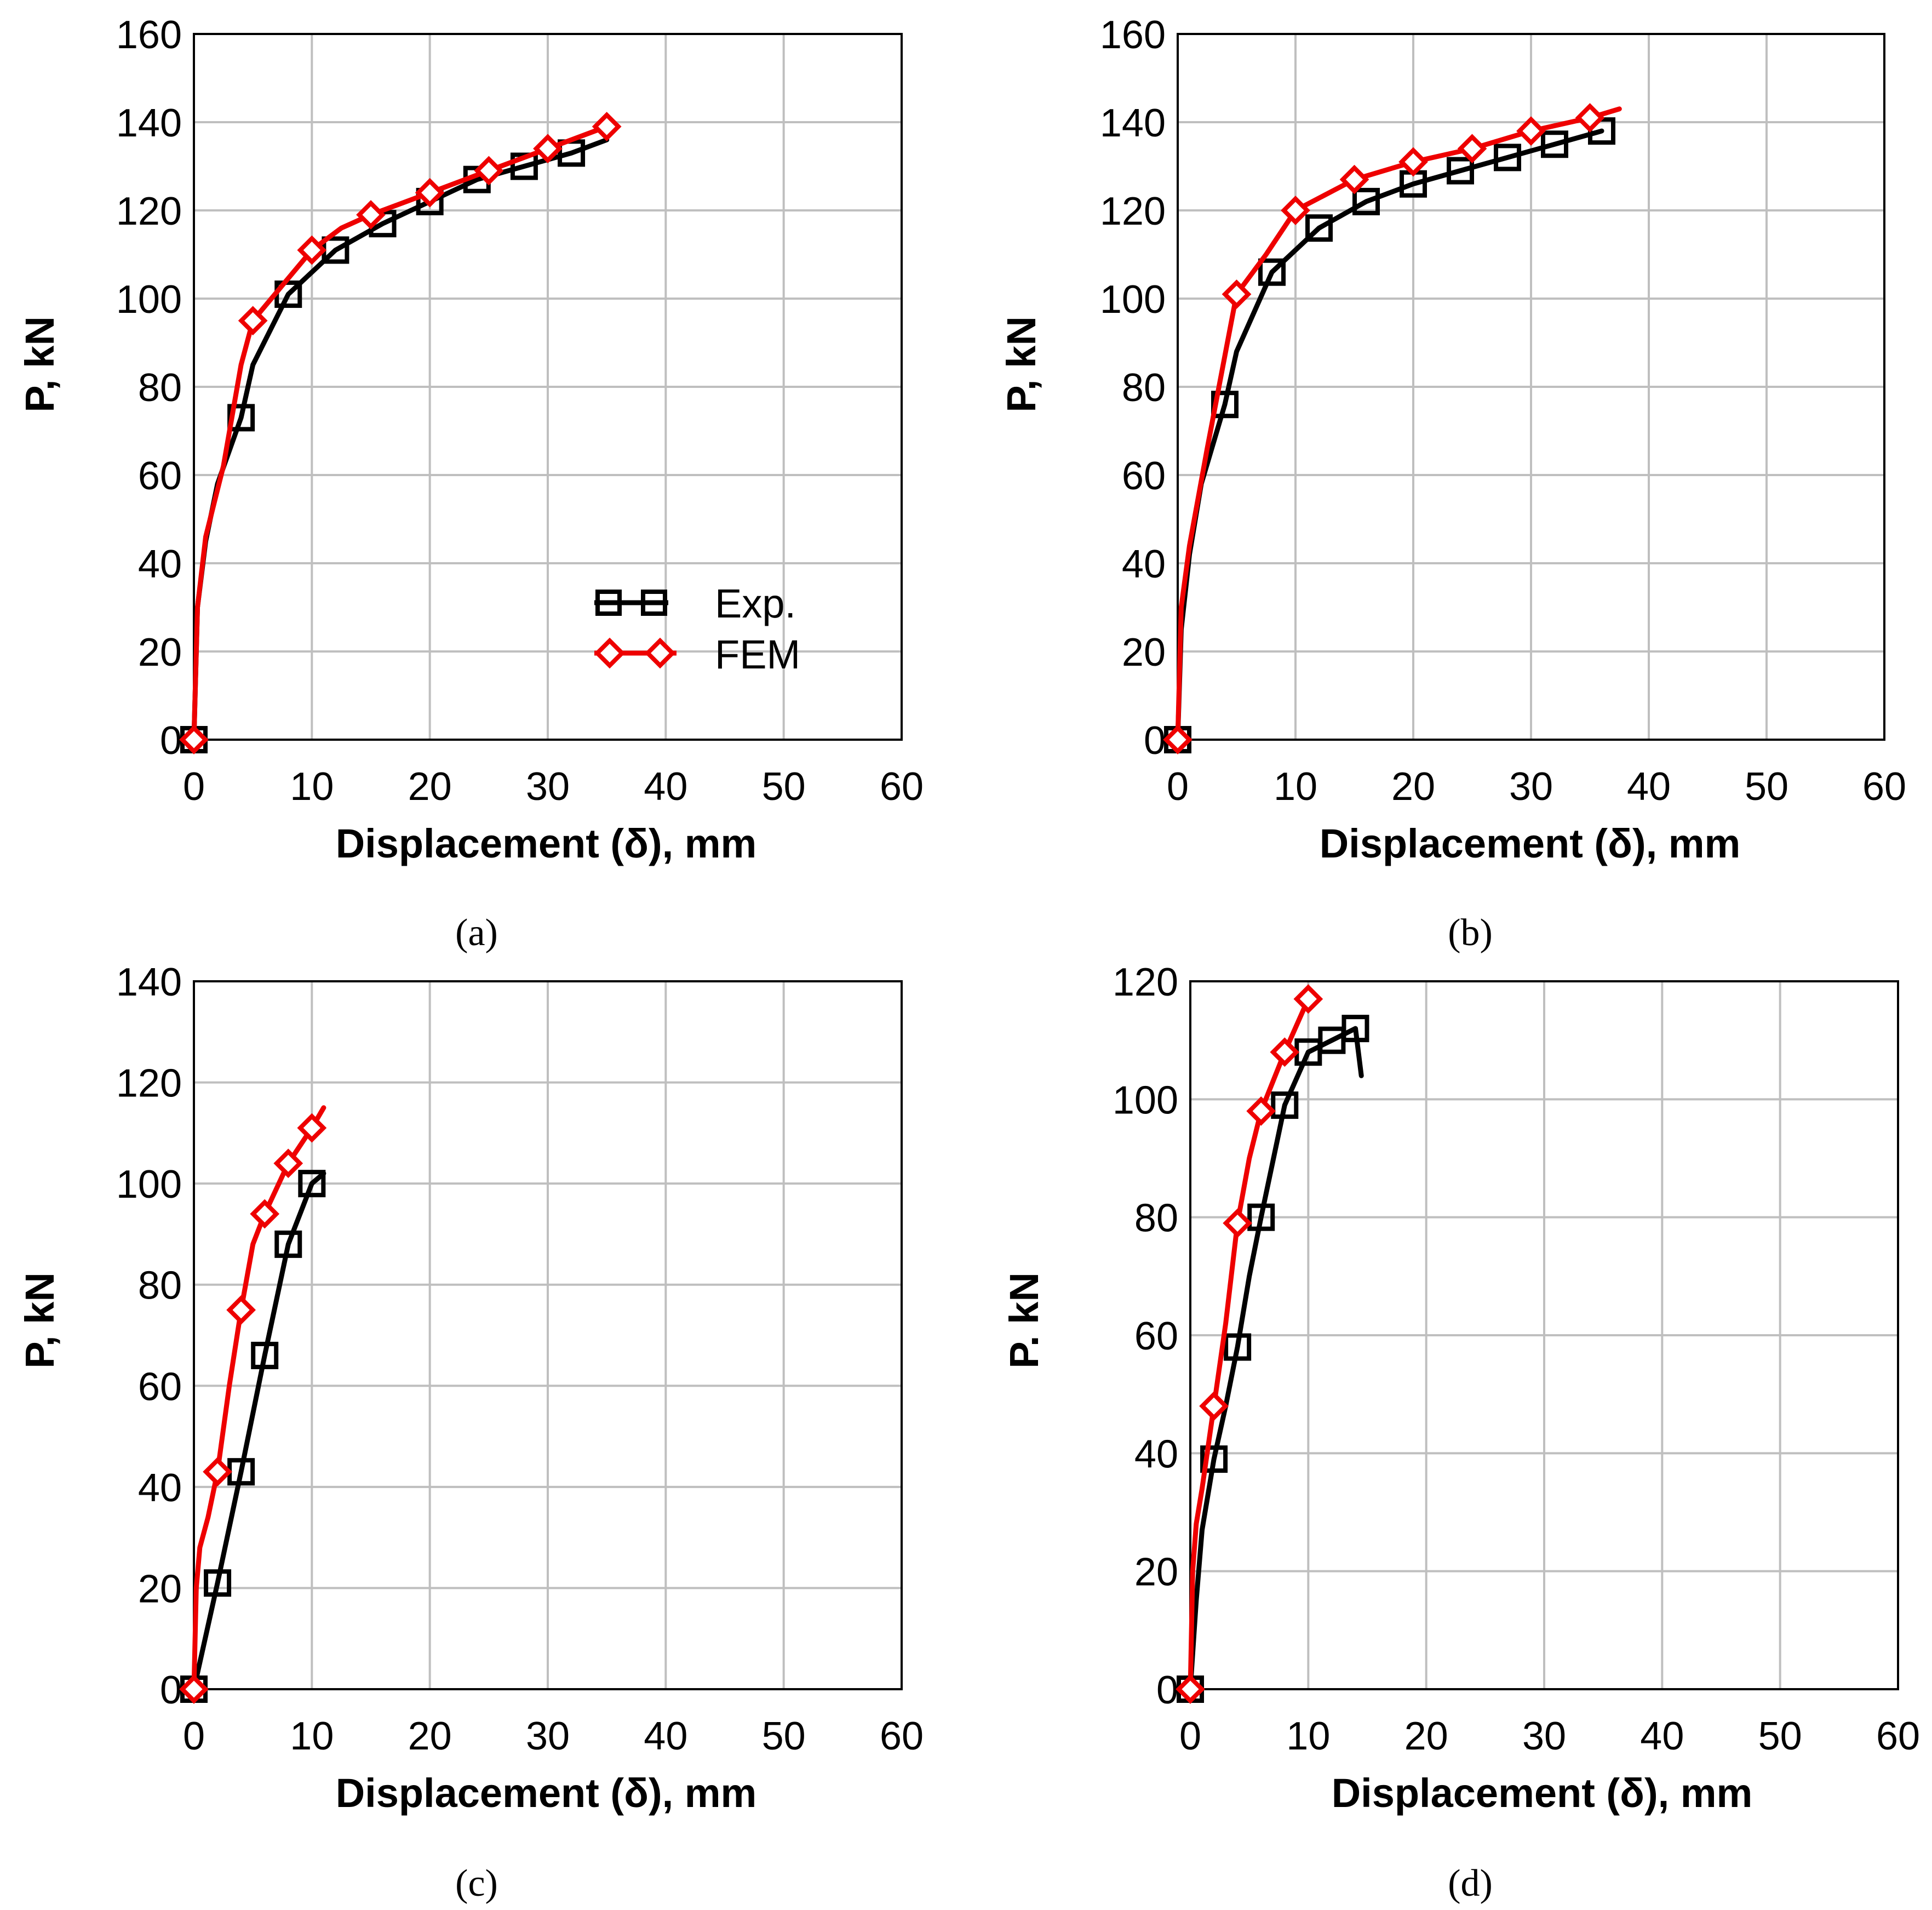 The height and width of the screenshot is (1910, 1932). I want to click on x-tick-label: 10, so click(312, 787).